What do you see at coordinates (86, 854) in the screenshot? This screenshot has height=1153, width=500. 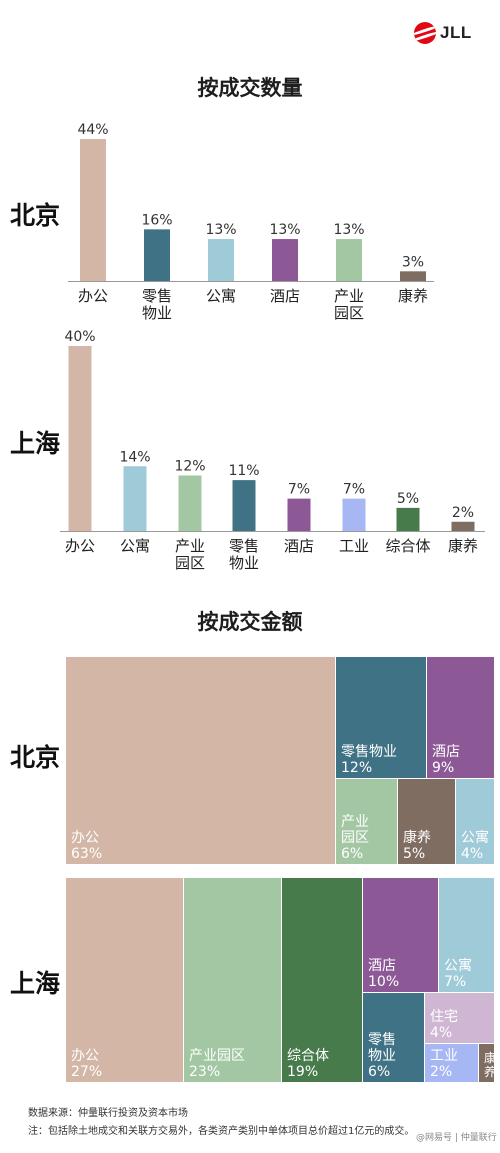 I see `treemap-tile-label: 63%` at bounding box center [86, 854].